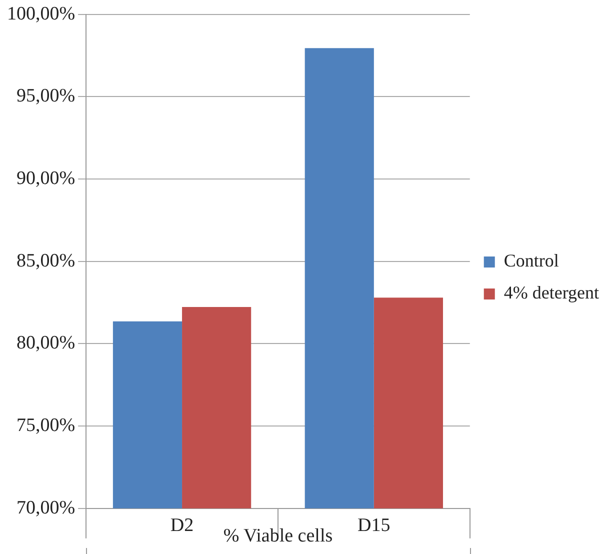  What do you see at coordinates (46, 425) in the screenshot?
I see `y-tick-label: 75,00%` at bounding box center [46, 425].